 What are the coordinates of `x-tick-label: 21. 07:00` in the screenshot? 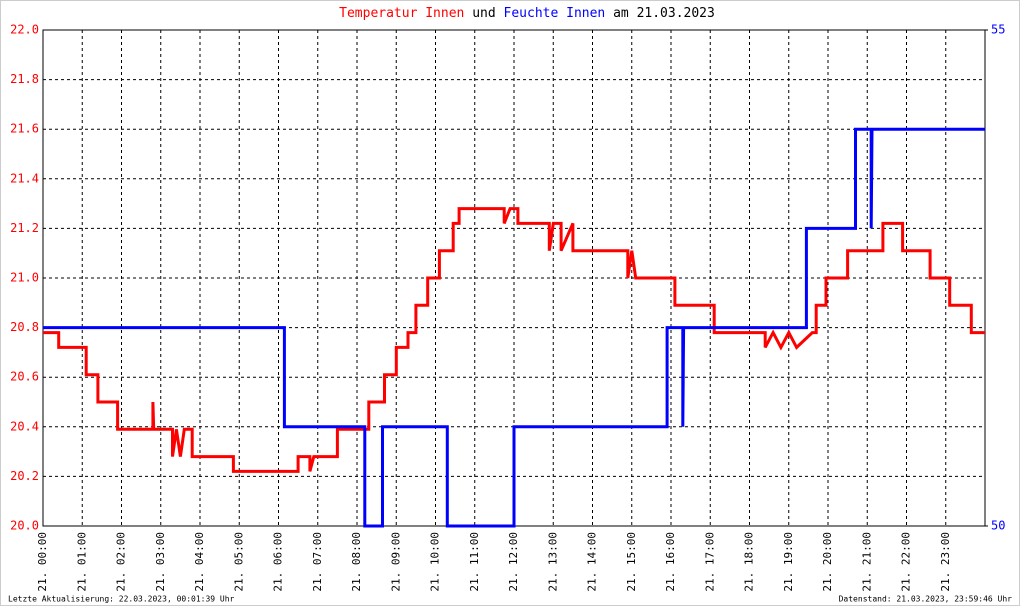 It's located at (317, 562).